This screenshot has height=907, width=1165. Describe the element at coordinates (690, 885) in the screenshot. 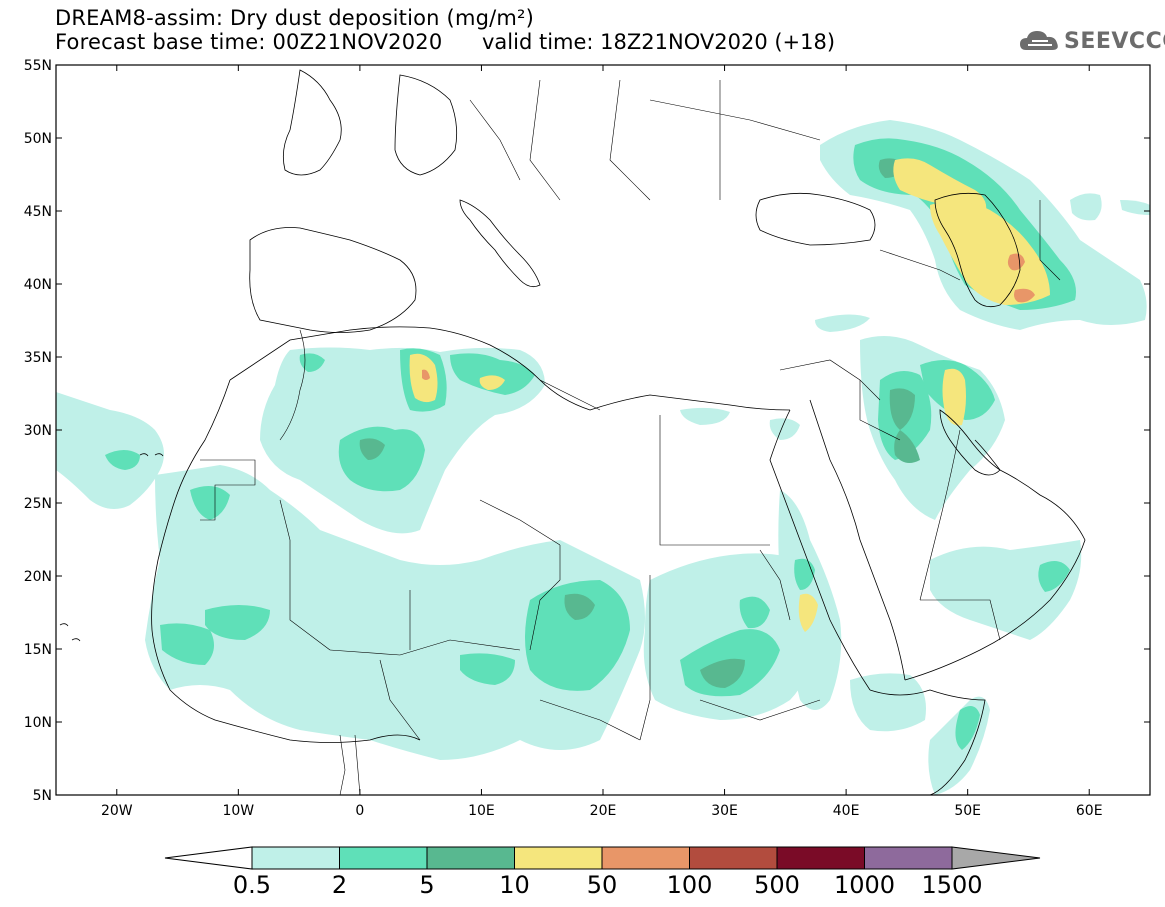

I see `legend-label: 100` at that location.